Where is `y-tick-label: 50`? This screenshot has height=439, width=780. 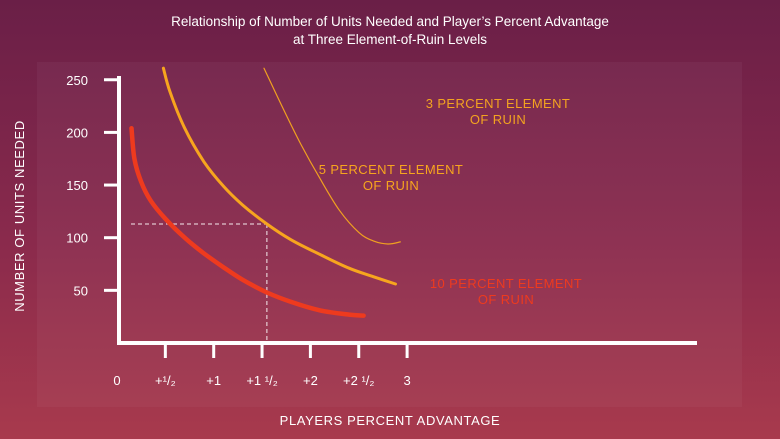 y-tick-label: 50 is located at coordinates (81, 290).